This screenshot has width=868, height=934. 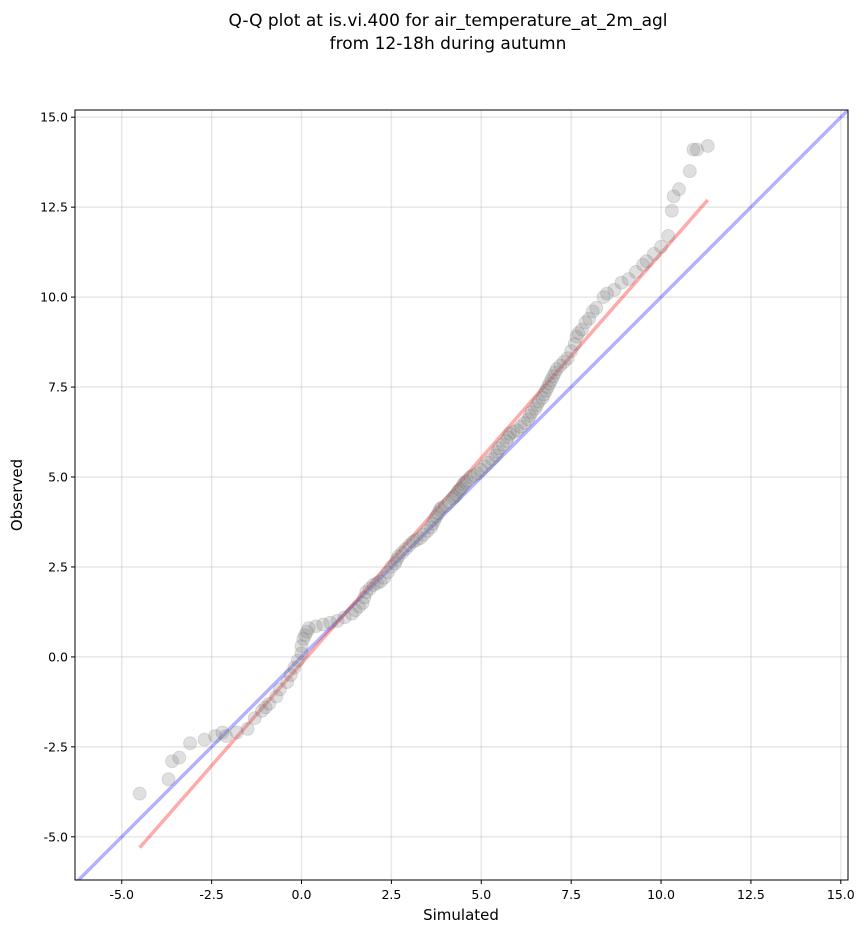 I want to click on y-tick-label: 10.0, so click(x=54, y=297).